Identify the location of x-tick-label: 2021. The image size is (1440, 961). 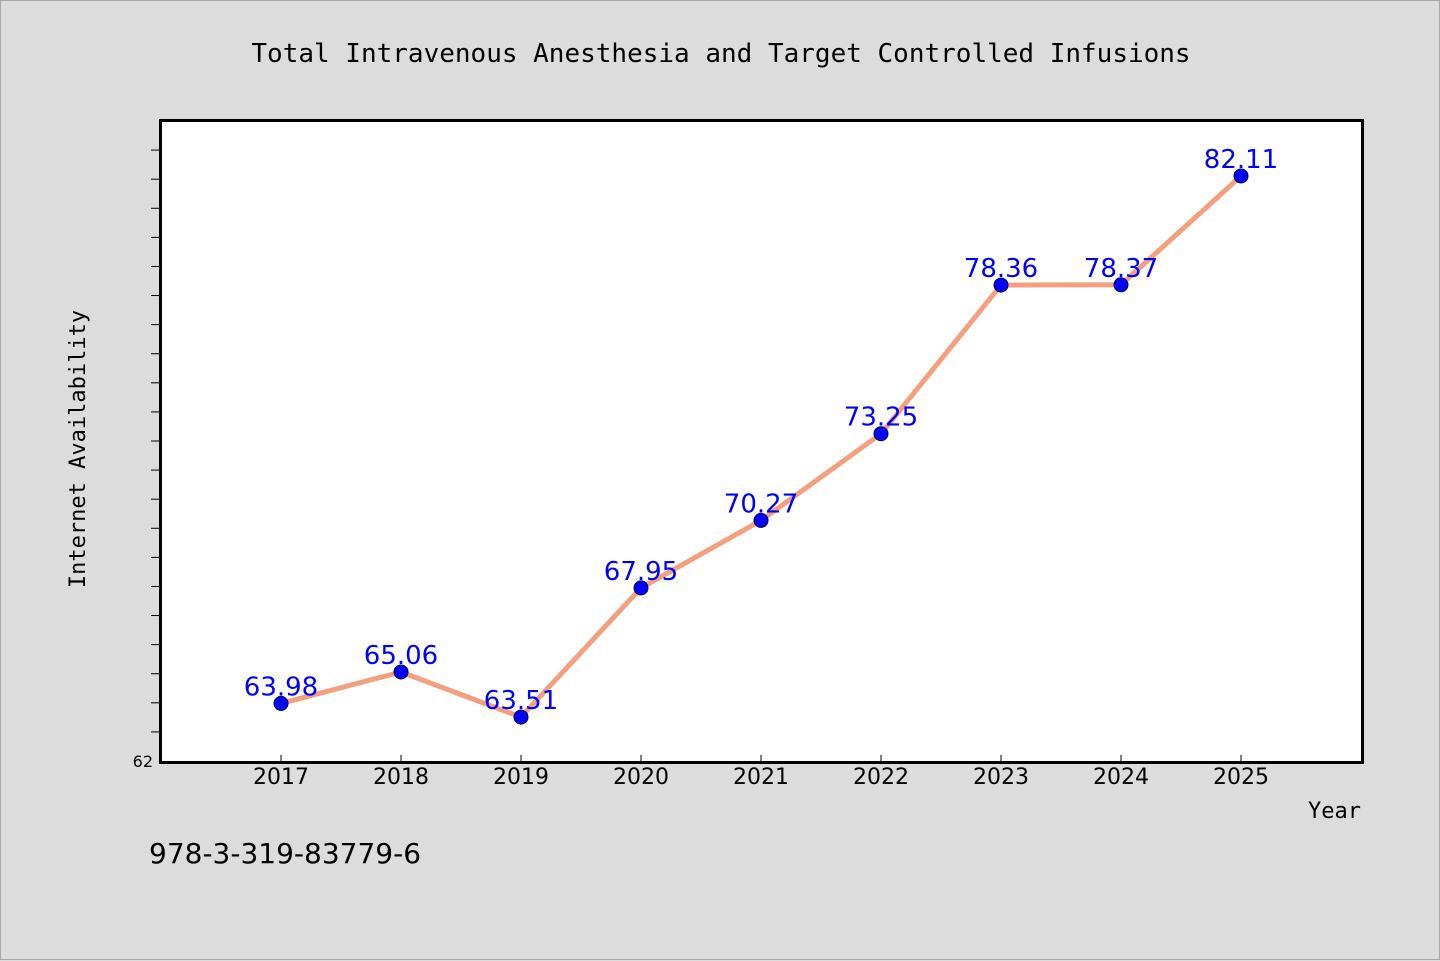
(761, 777).